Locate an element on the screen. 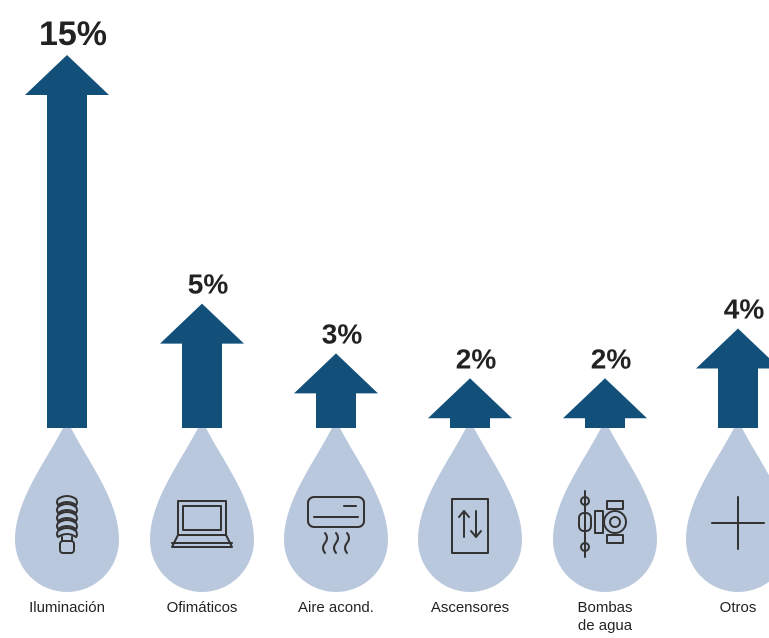 The height and width of the screenshot is (638, 769). category-label-4: Bombas de agua is located at coordinates (604, 616).